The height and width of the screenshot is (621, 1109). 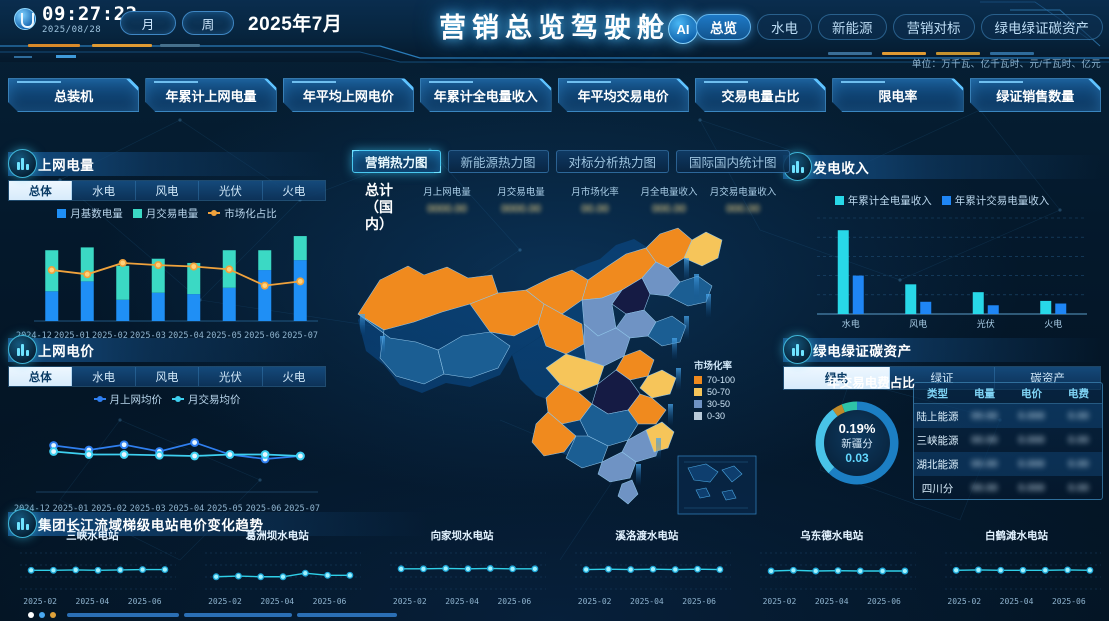 What do you see at coordinates (447, 192) in the screenshot?
I see `map-stat-label-0: 月上网电量` at bounding box center [447, 192].